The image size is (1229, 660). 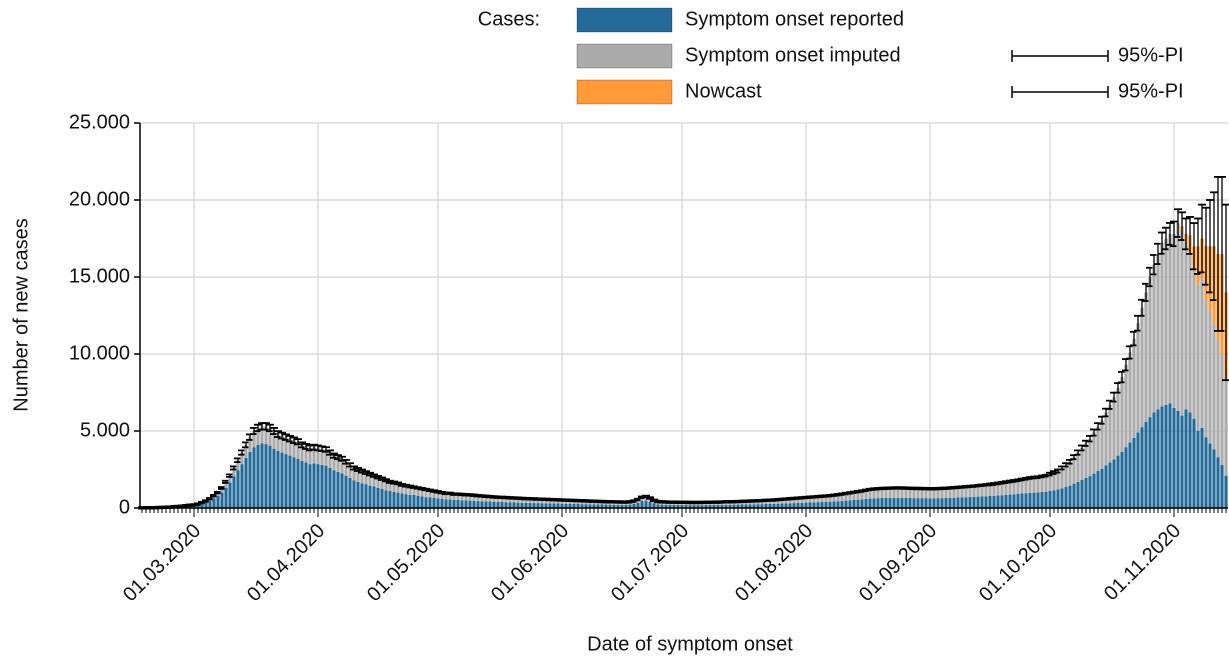 I want to click on x-tick-label: 01.11.2020, so click(x=1142, y=562).